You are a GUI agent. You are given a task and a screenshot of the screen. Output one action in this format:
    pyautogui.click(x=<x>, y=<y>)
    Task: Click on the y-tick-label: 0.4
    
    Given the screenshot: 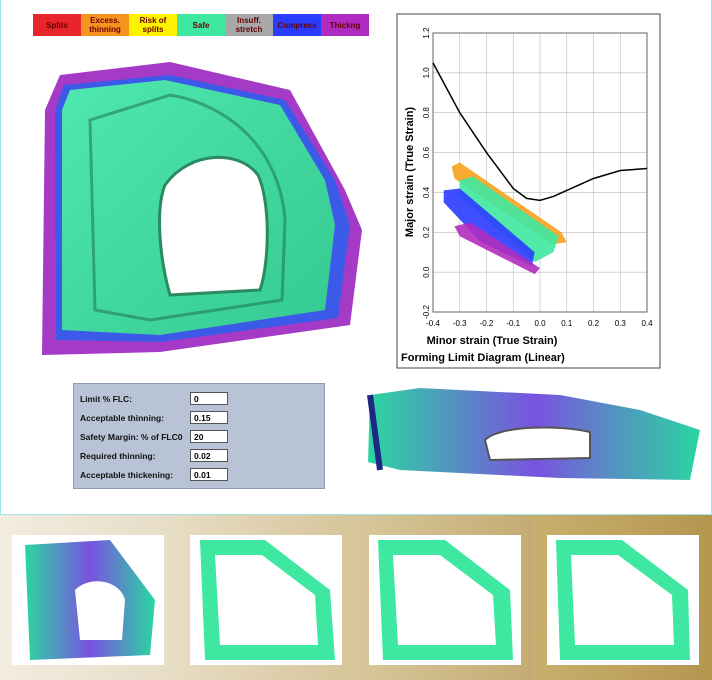 What is the action you would take?
    pyautogui.click(x=426, y=192)
    